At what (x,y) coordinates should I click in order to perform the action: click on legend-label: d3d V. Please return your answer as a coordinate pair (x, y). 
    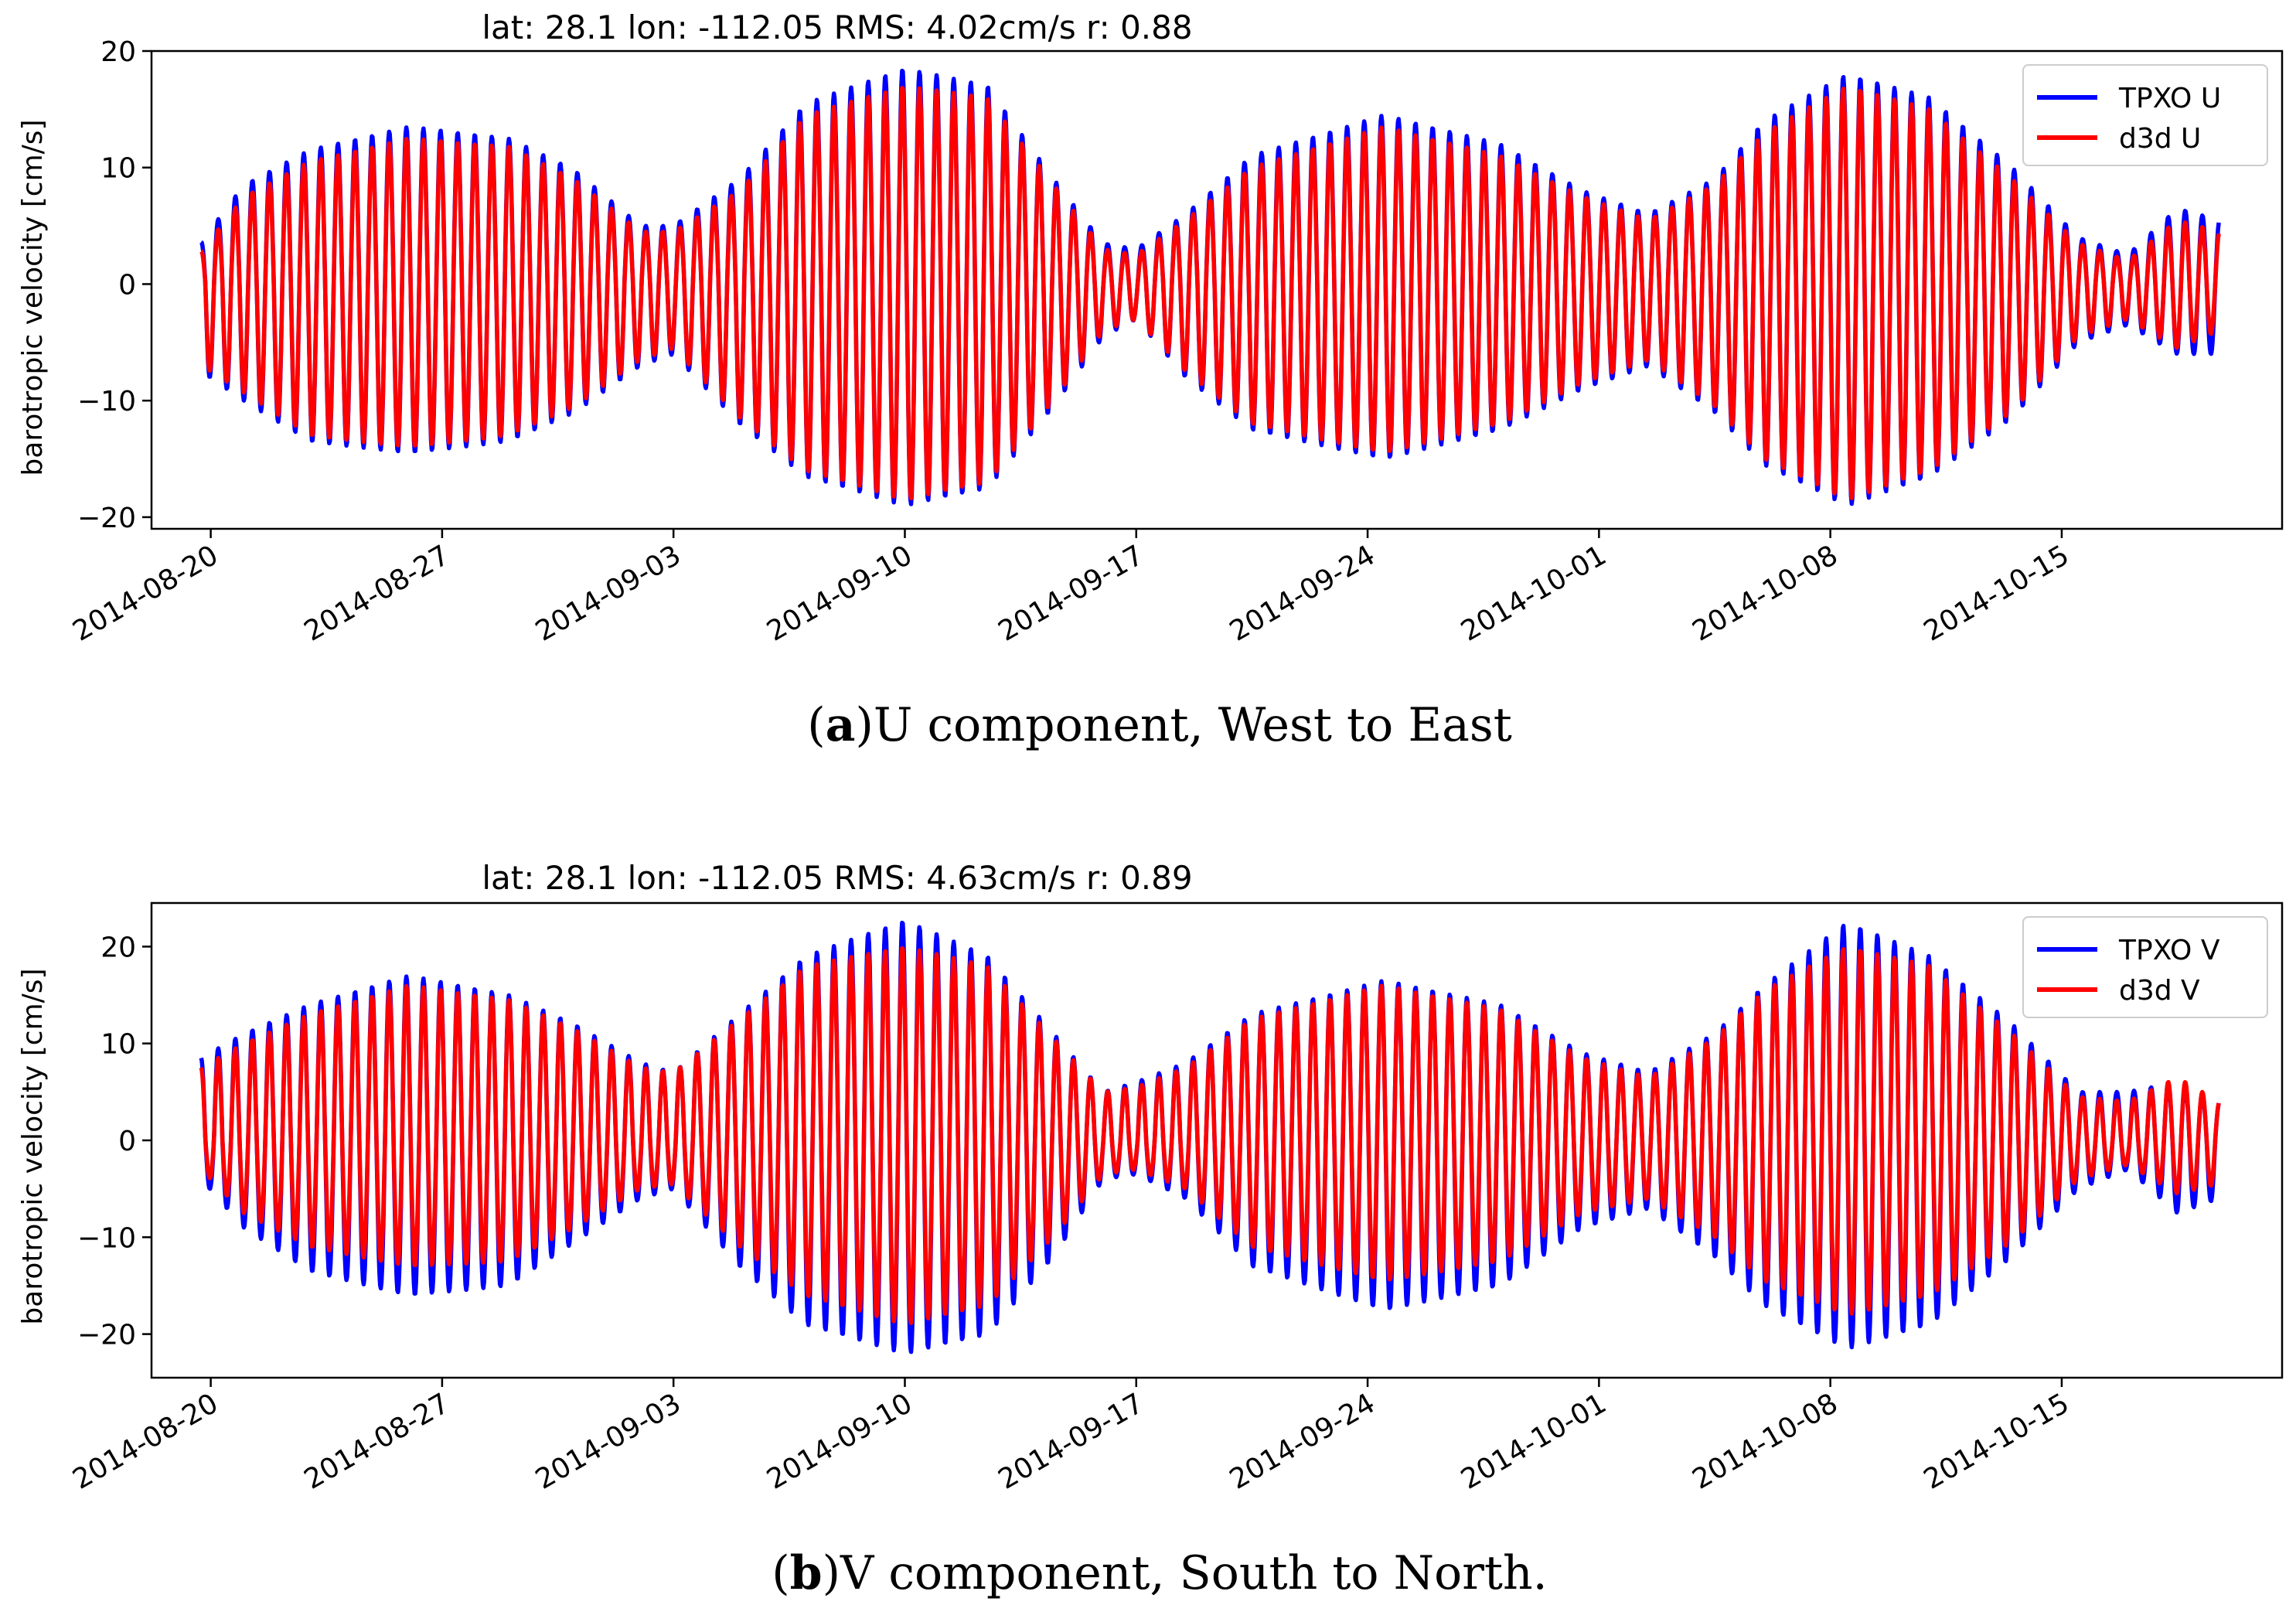
    Looking at the image, I should click on (2159, 991).